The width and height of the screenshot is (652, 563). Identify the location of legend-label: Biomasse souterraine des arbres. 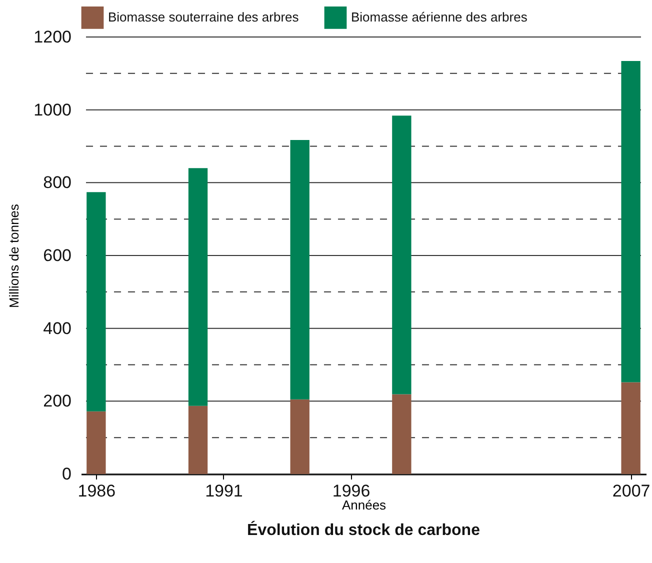
(204, 17).